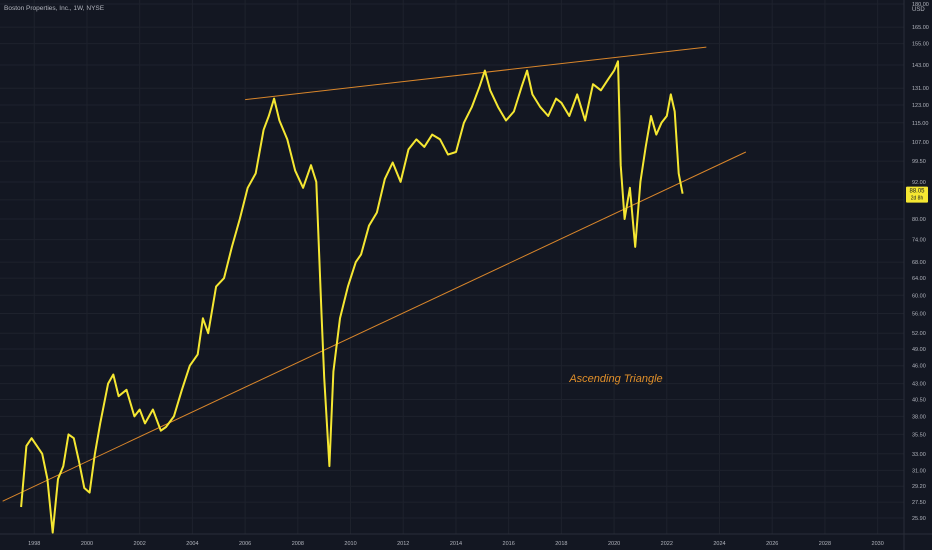 This screenshot has height=550, width=932. What do you see at coordinates (919, 350) in the screenshot?
I see `y-tick-label: 49.00` at bounding box center [919, 350].